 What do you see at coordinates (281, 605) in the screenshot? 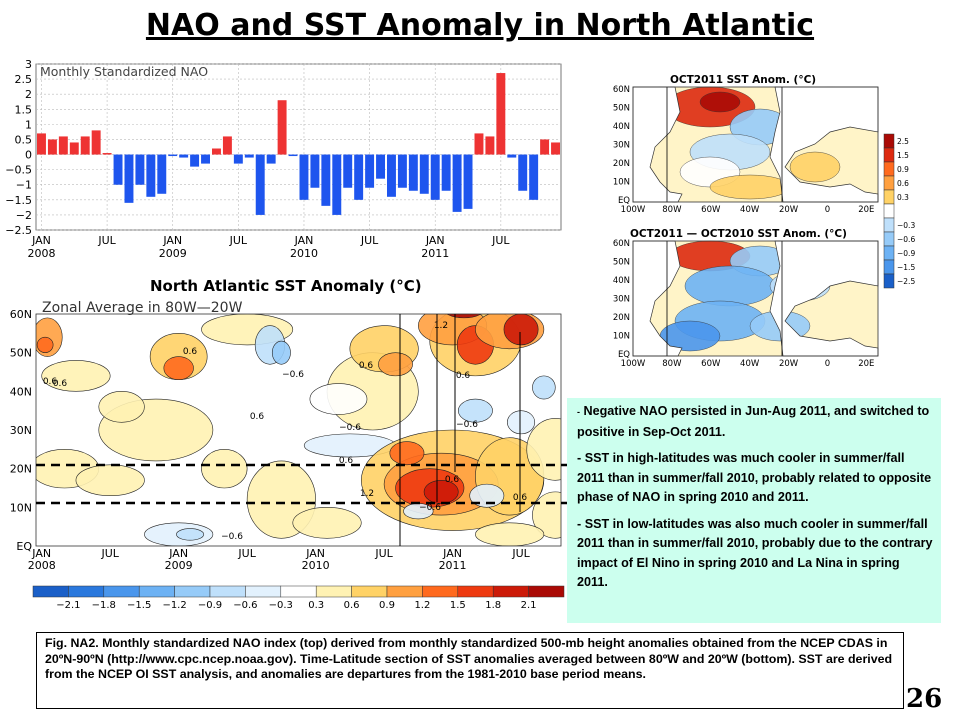
I see `colorbar-label: −0.3` at bounding box center [281, 605].